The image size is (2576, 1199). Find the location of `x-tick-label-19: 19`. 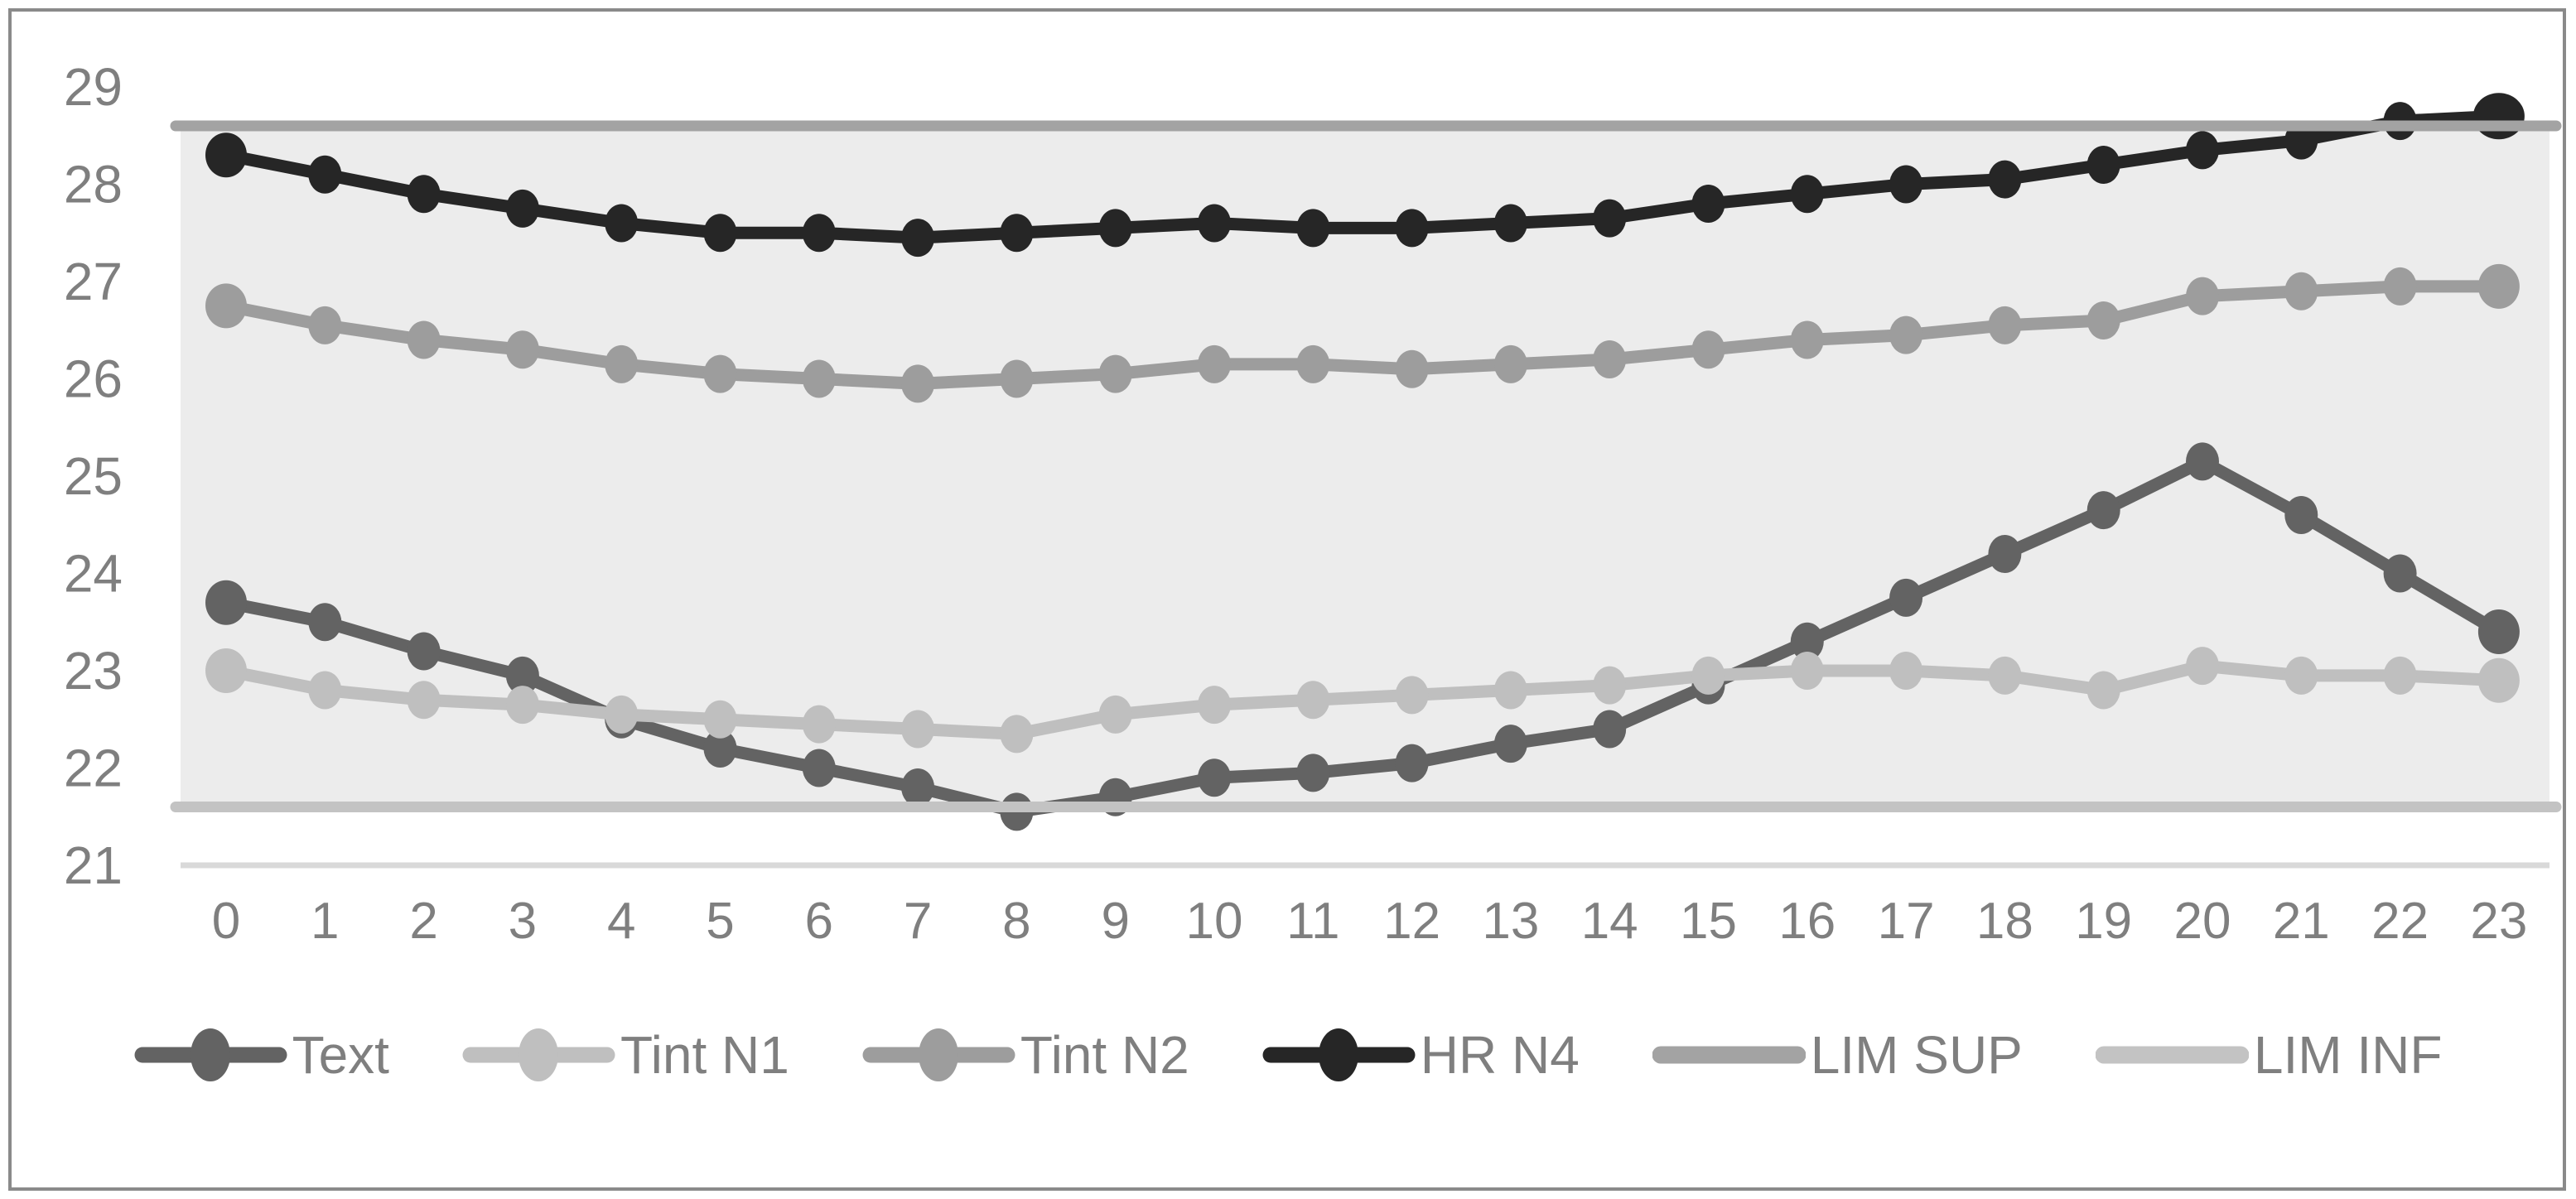

x-tick-label-19: 19 is located at coordinates (2103, 921).